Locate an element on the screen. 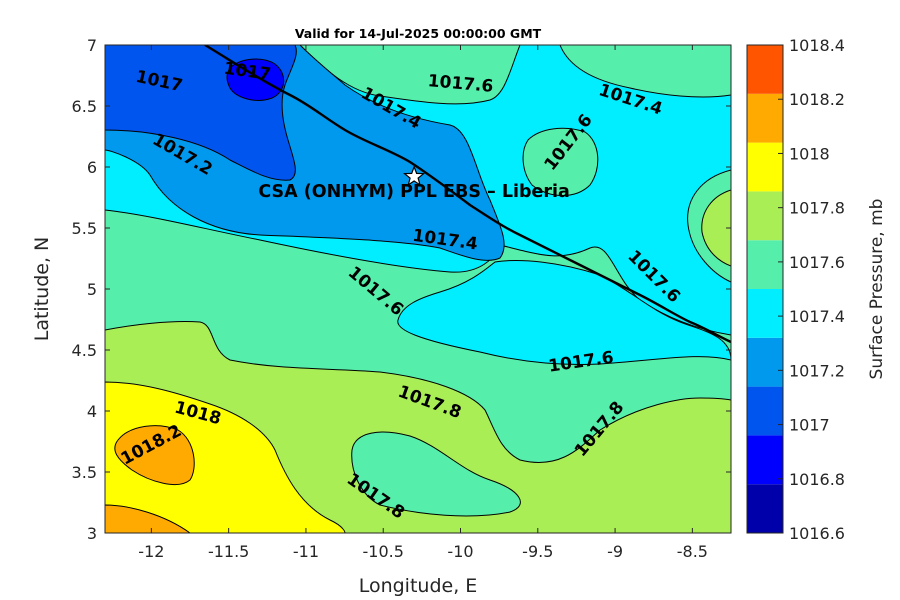 The width and height of the screenshot is (900, 600). x-tick-label: -12 is located at coordinates (151, 551).